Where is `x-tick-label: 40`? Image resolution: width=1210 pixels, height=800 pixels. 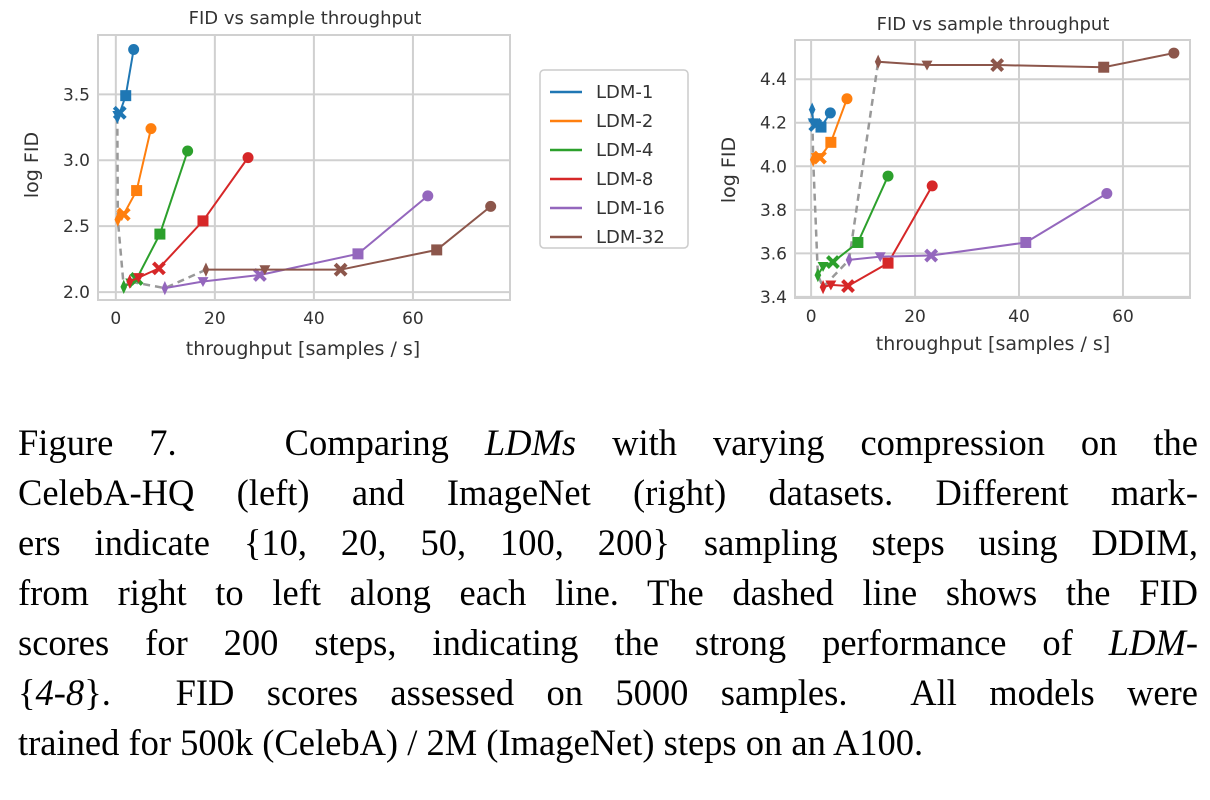
x-tick-label: 40 is located at coordinates (1019, 317).